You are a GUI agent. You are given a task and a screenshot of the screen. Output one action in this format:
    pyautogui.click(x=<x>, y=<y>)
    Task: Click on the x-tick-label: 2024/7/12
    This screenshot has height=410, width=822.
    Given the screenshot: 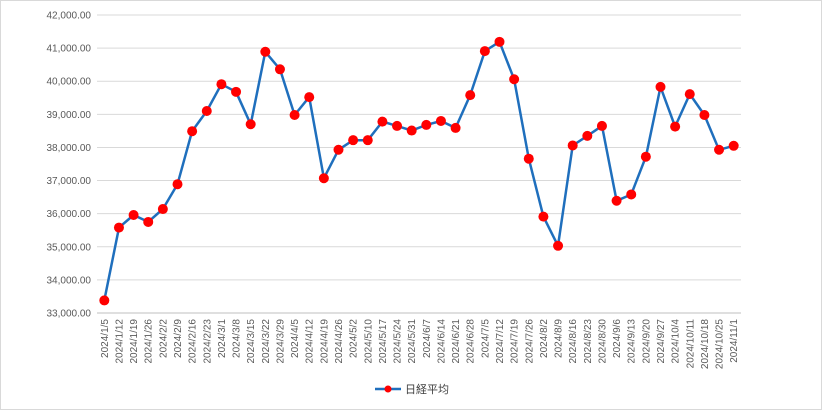 What is the action you would take?
    pyautogui.click(x=500, y=341)
    